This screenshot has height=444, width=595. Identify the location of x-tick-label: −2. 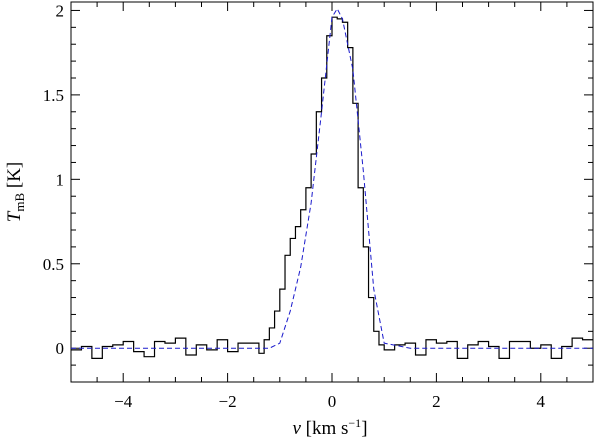
(228, 401).